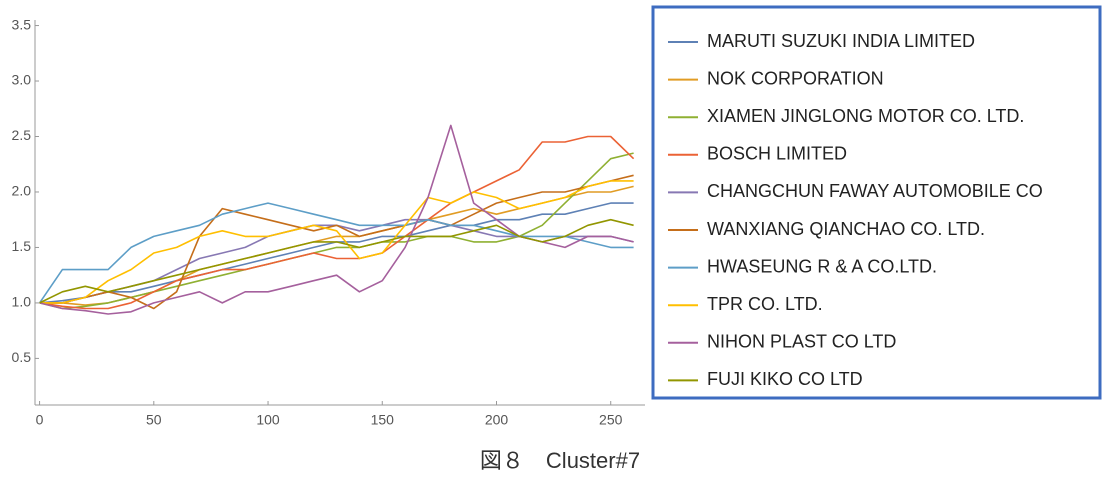 This screenshot has width=1115, height=485. I want to click on y-tick-label: 2.5, so click(22, 135).